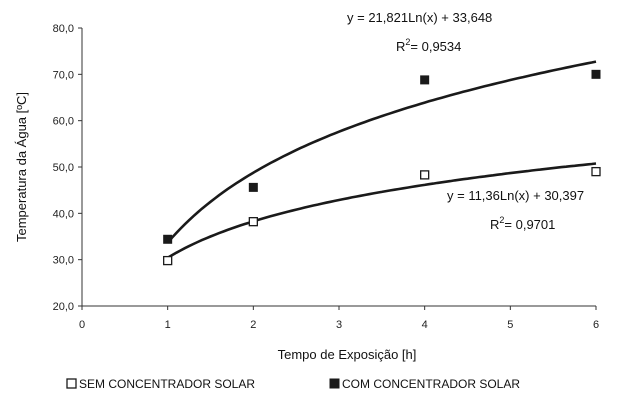 The height and width of the screenshot is (403, 622). I want to click on legend-label-com-concentrador: COM CONCENTRADOR SOLAR, so click(431, 384).